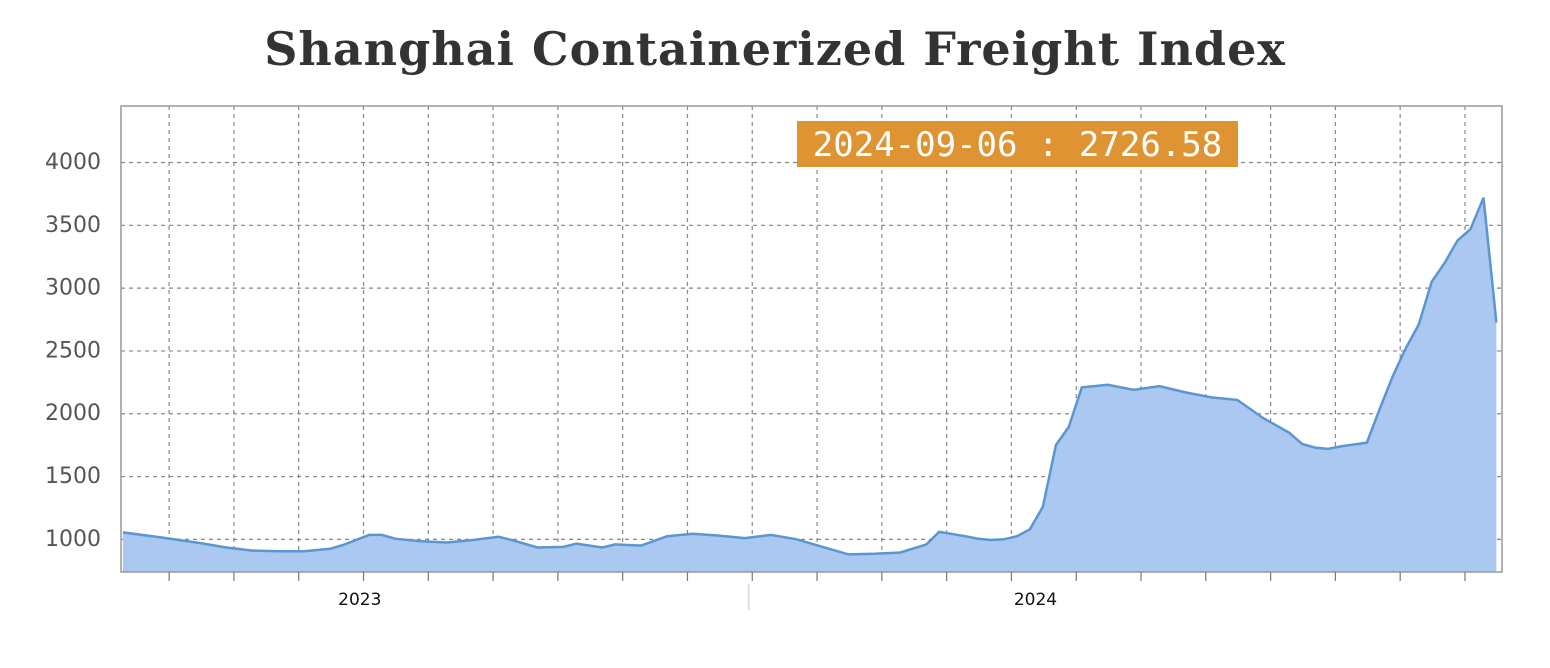 The height and width of the screenshot is (668, 1550). Describe the element at coordinates (73, 539) in the screenshot. I see `y-tick-label: 1000` at that location.